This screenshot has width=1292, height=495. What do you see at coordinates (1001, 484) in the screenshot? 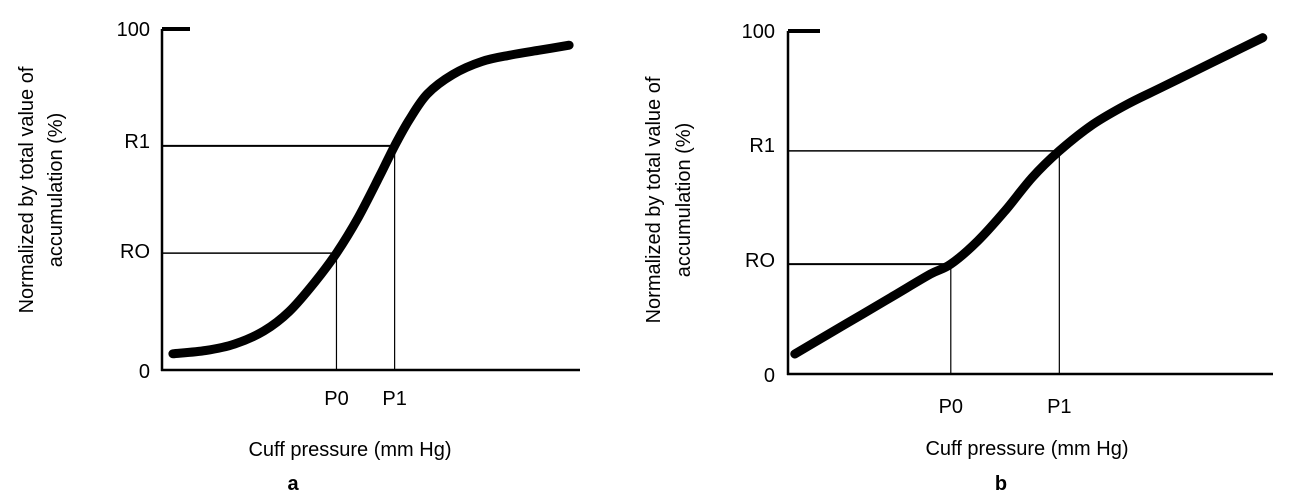
I see `panel-b-label: b` at bounding box center [1001, 484].